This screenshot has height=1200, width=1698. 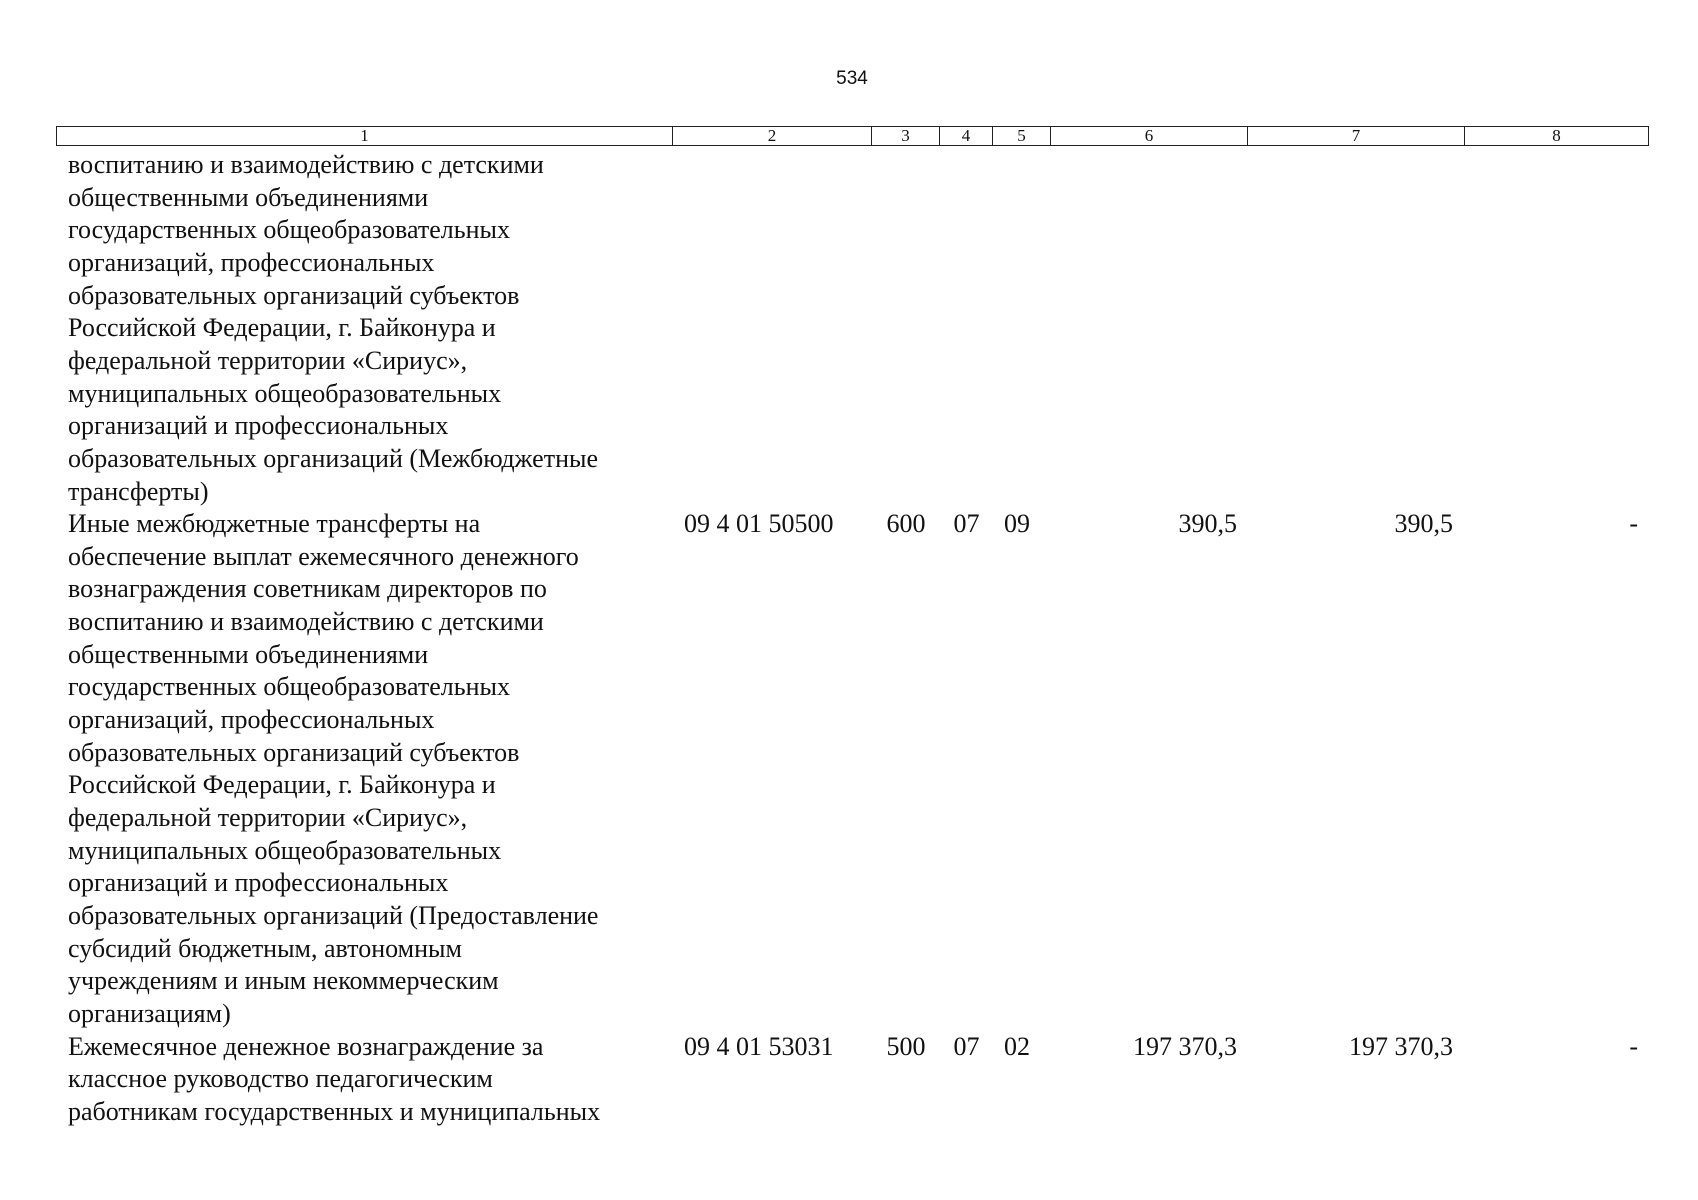 I want to click on header-cell: 1, so click(x=364, y=136).